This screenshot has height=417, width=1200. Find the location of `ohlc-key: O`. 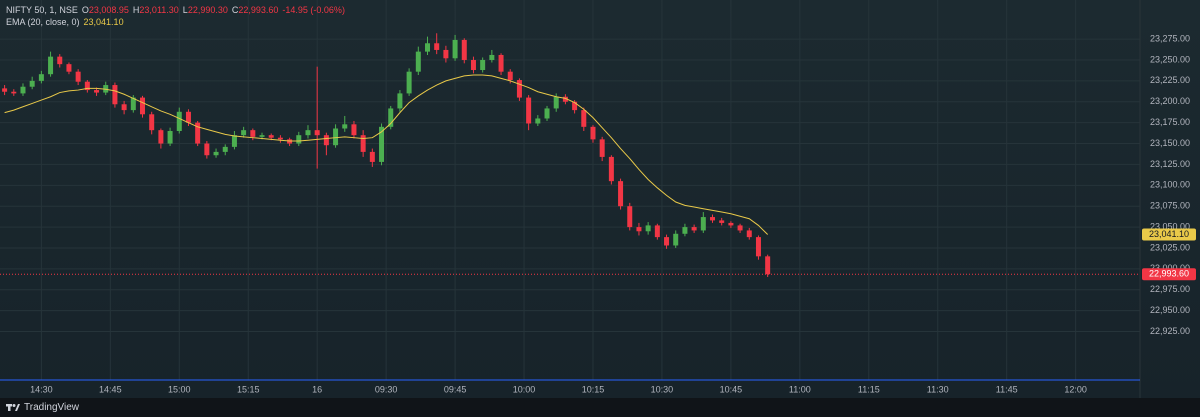

ohlc-key: O is located at coordinates (85, 10).